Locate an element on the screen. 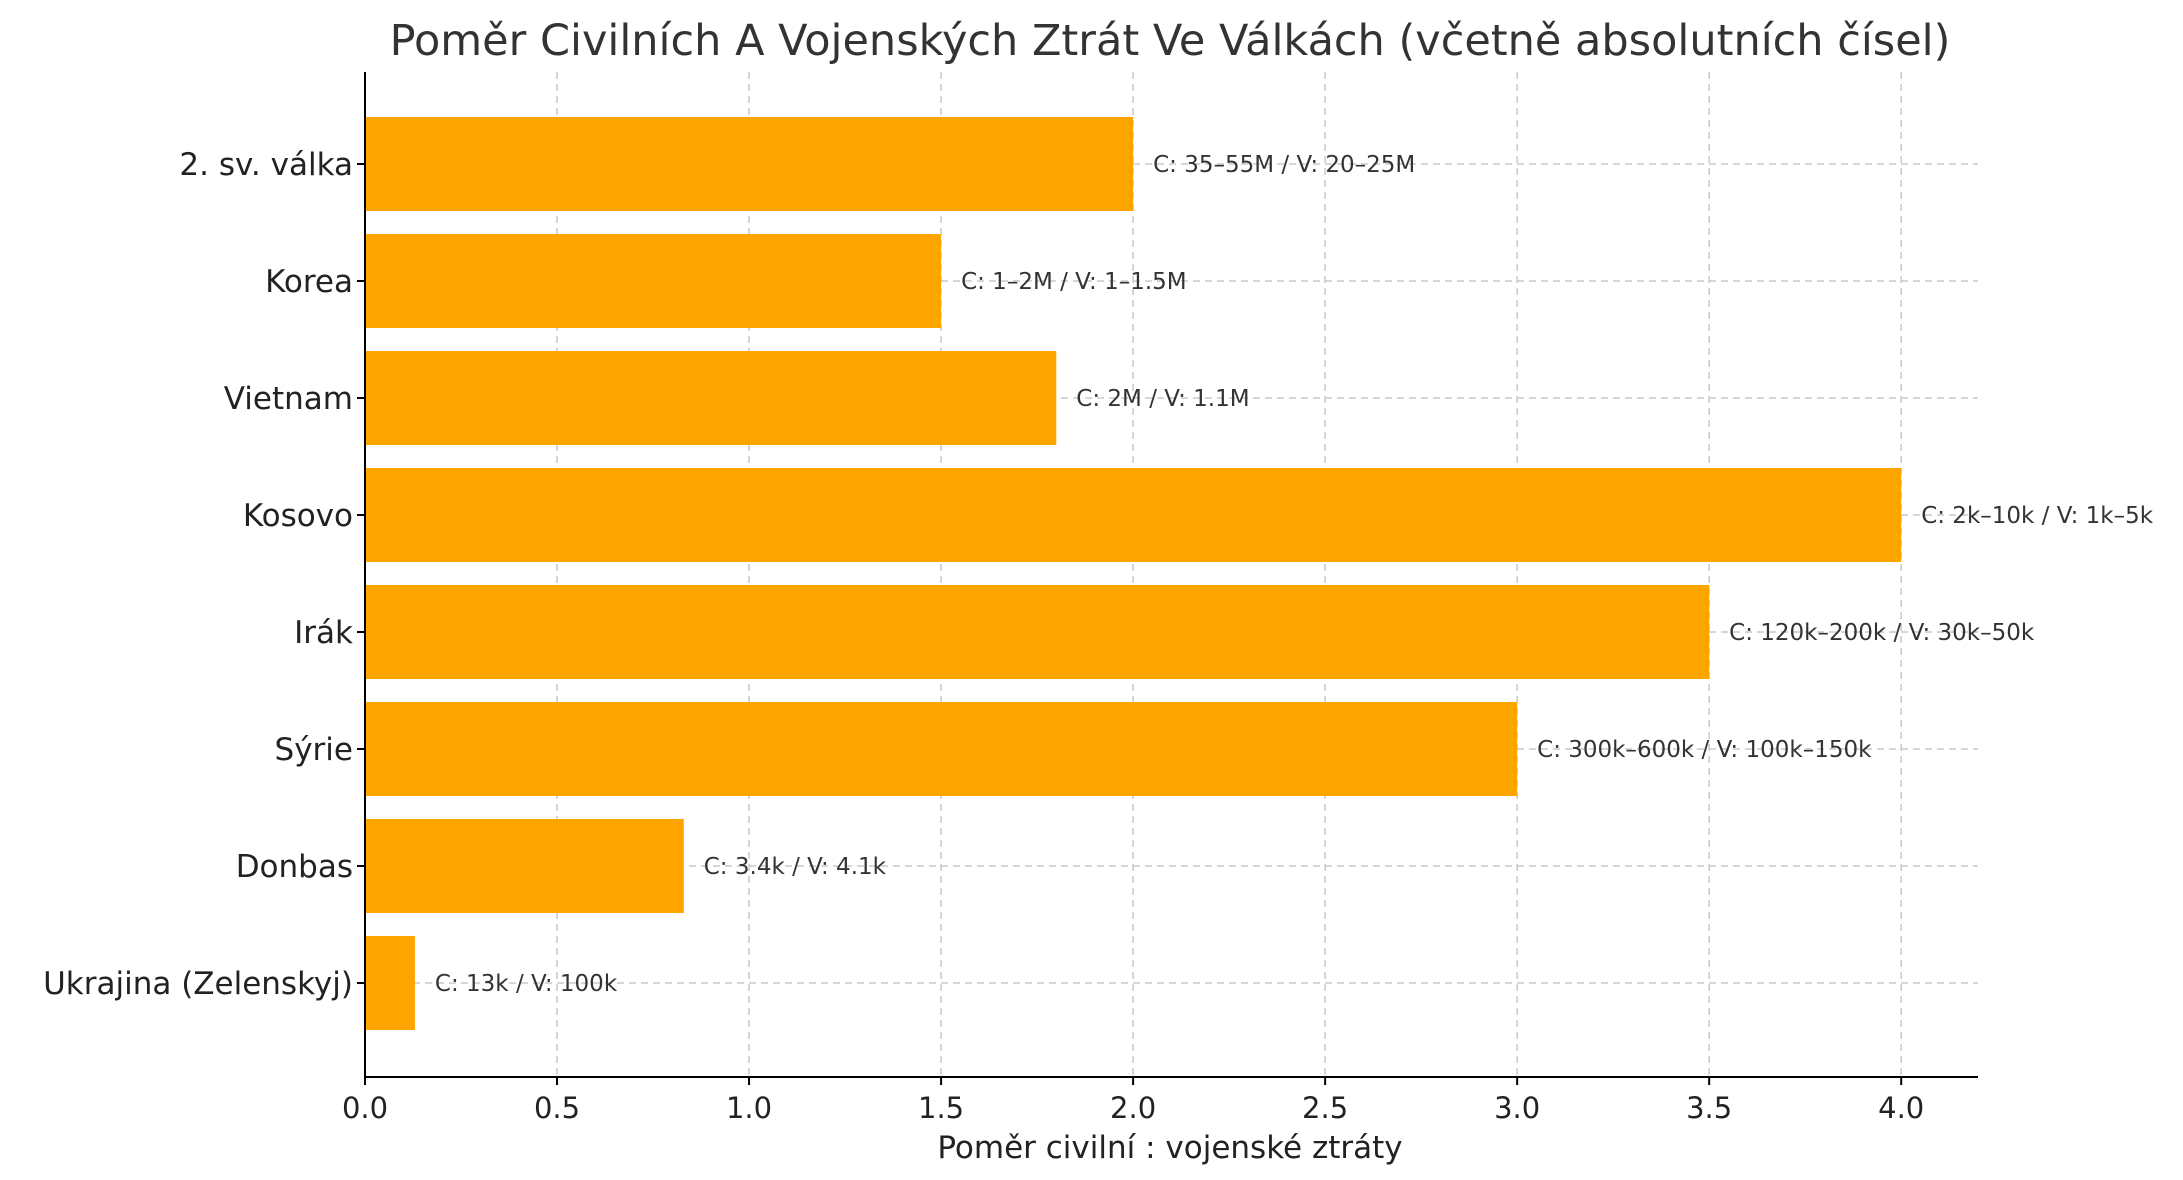  x-tick-label: 0.5 is located at coordinates (557, 1108).